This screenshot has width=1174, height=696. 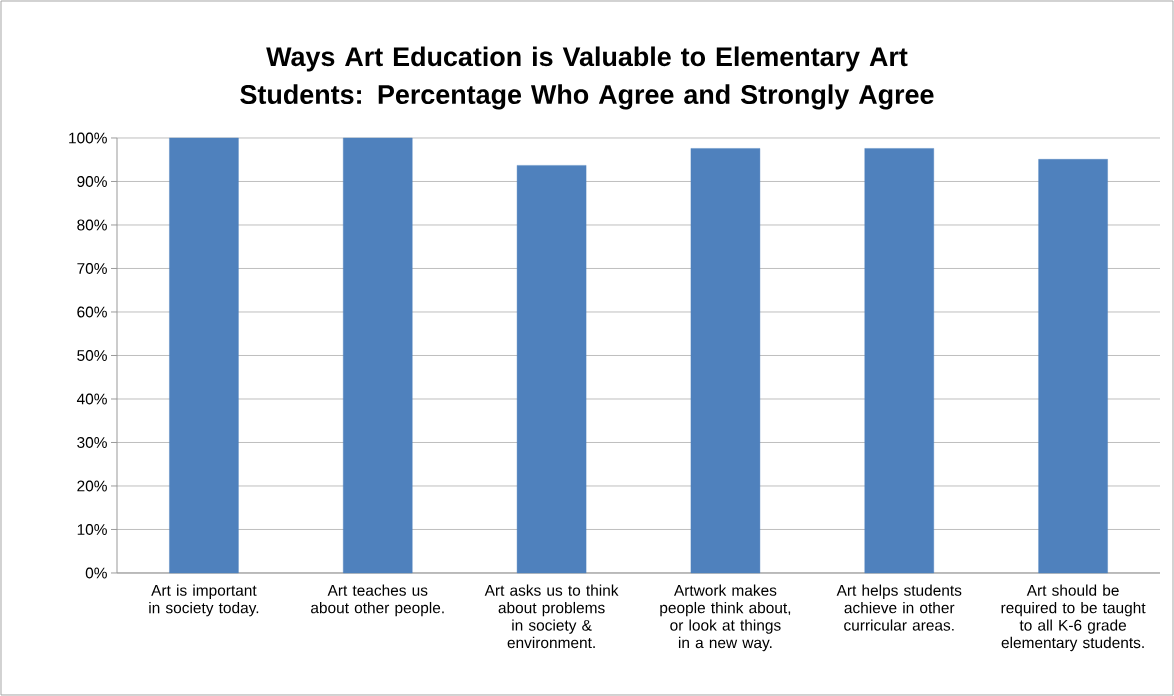 What do you see at coordinates (96, 573) in the screenshot?
I see `y-tick-label: 0%` at bounding box center [96, 573].